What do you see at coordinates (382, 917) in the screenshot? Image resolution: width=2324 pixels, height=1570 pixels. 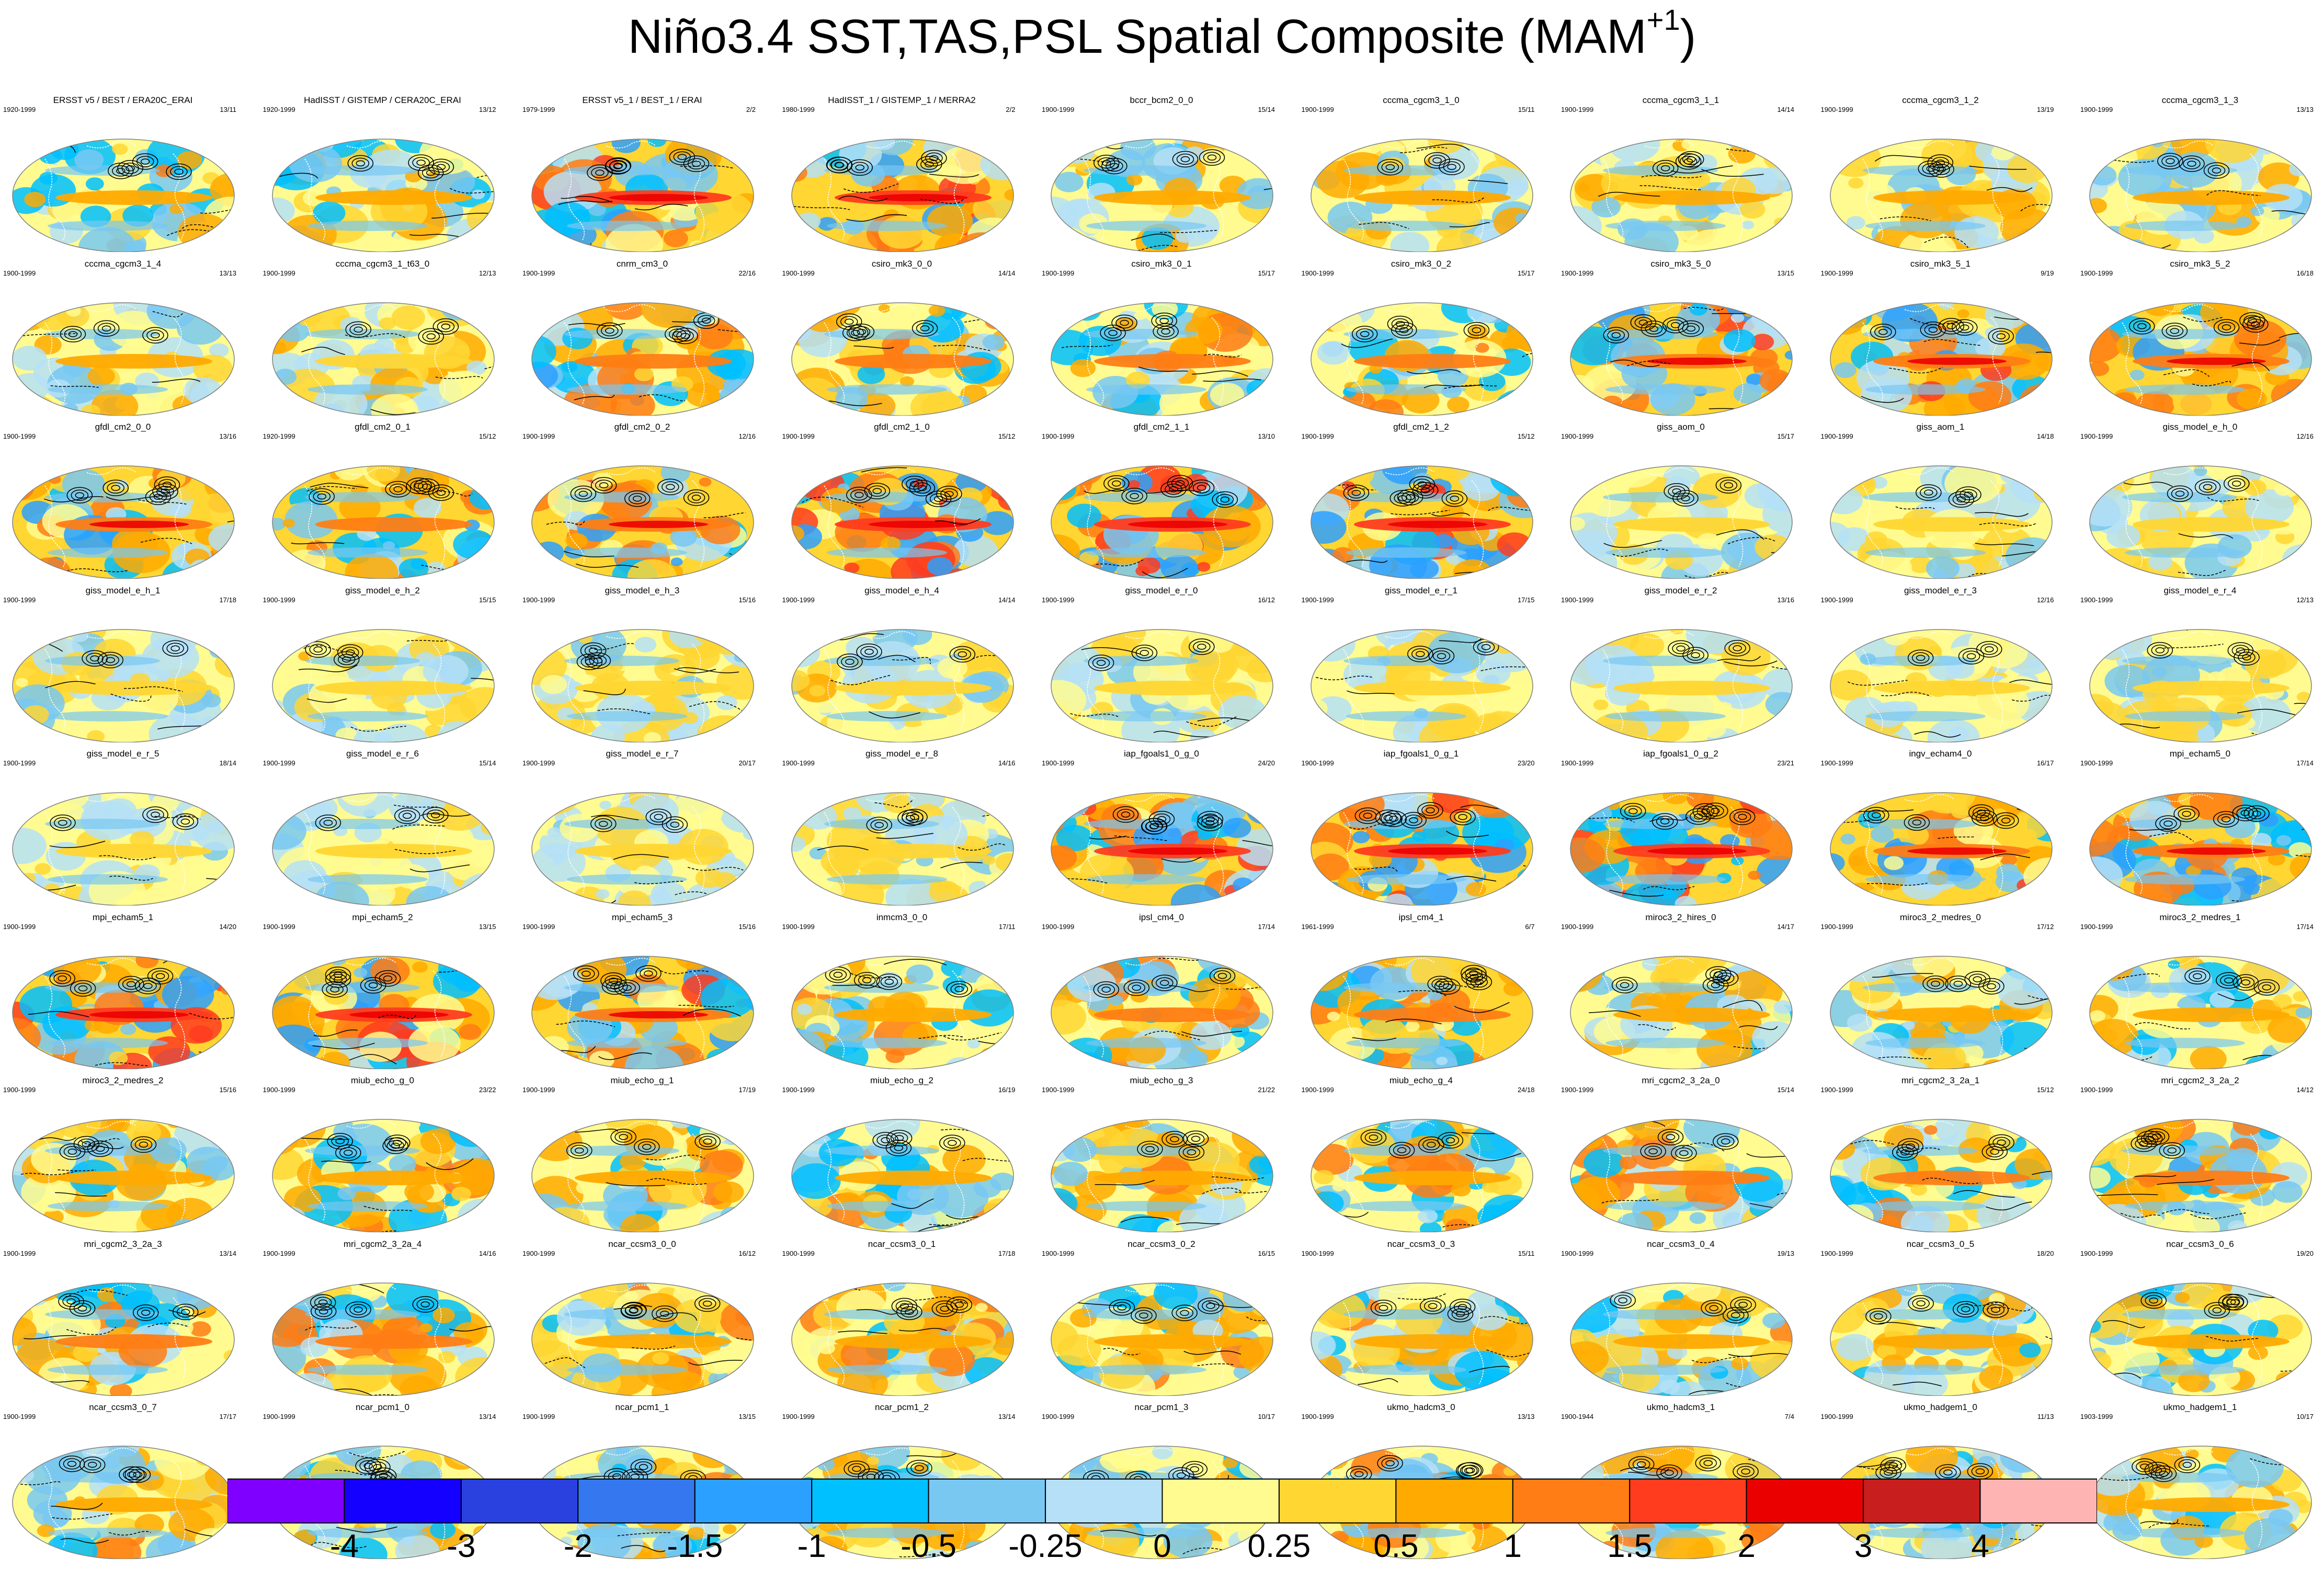 I see `panel-name: mpi_echam5_2` at bounding box center [382, 917].